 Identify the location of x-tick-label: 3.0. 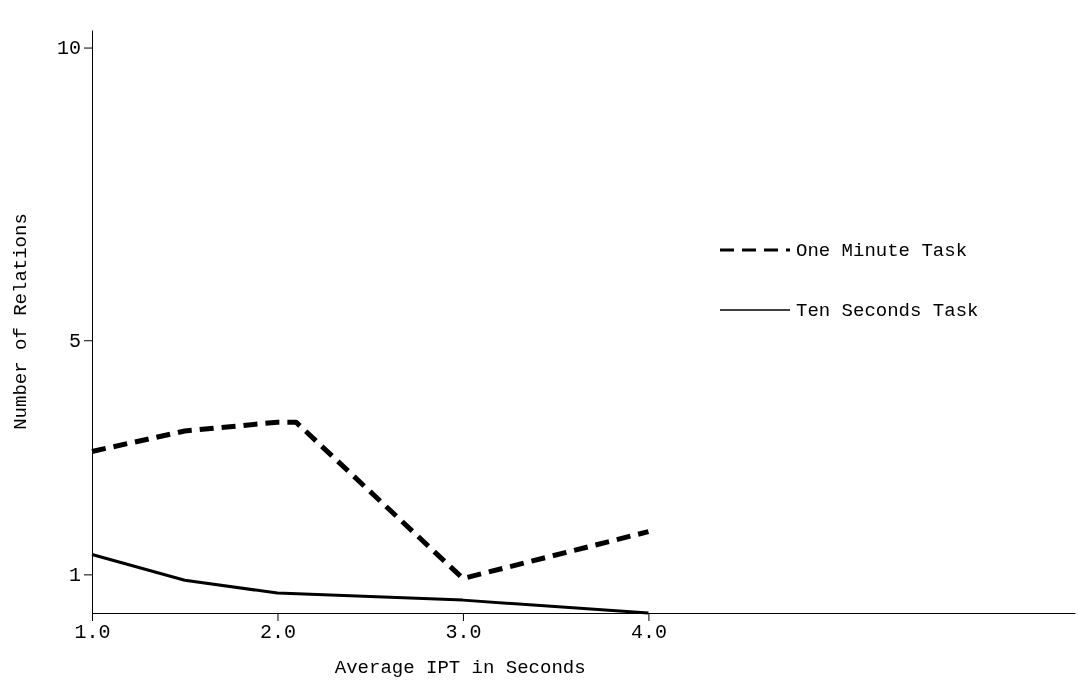
(463, 633).